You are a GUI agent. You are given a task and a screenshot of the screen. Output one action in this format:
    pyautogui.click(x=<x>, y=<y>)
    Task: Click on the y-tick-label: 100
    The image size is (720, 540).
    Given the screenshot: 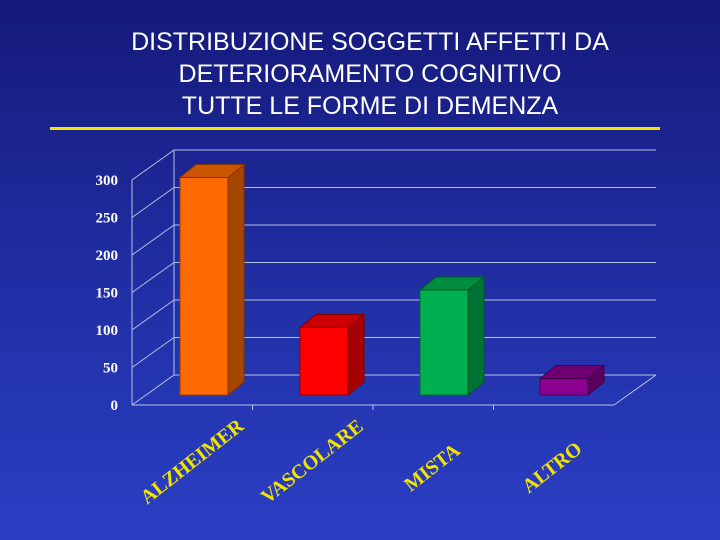 What is the action you would take?
    pyautogui.click(x=107, y=331)
    